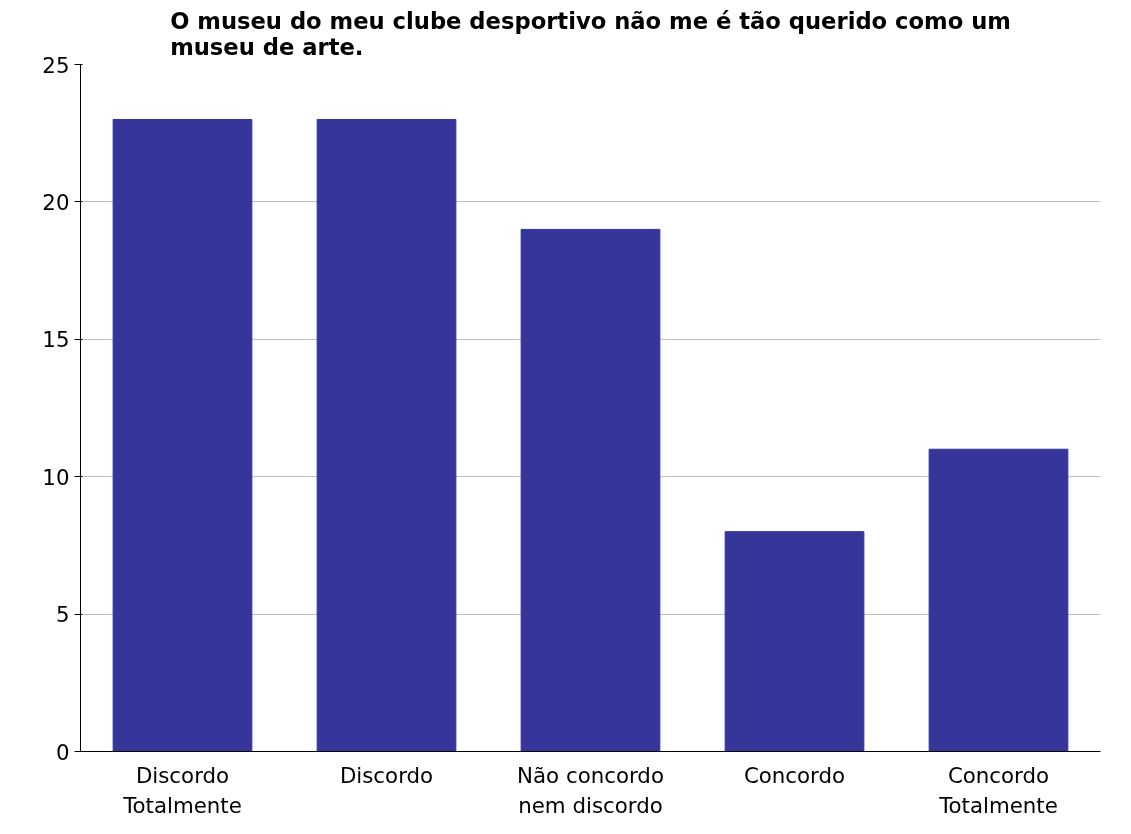 The width and height of the screenshot is (1131, 834). I want to click on y-tick-label: 5, so click(62, 615).